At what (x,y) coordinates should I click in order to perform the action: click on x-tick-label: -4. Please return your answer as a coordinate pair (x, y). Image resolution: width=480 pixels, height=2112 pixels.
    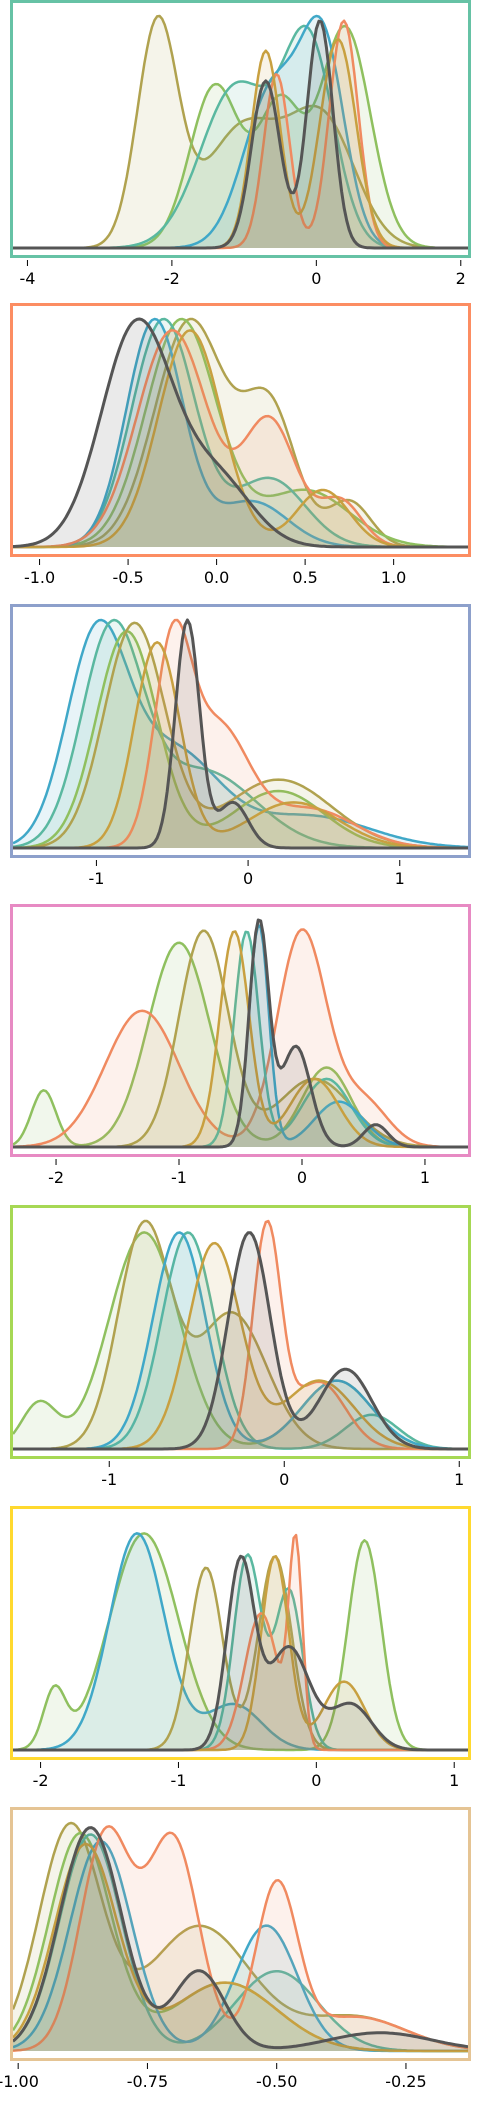
    Looking at the image, I should click on (27, 278).